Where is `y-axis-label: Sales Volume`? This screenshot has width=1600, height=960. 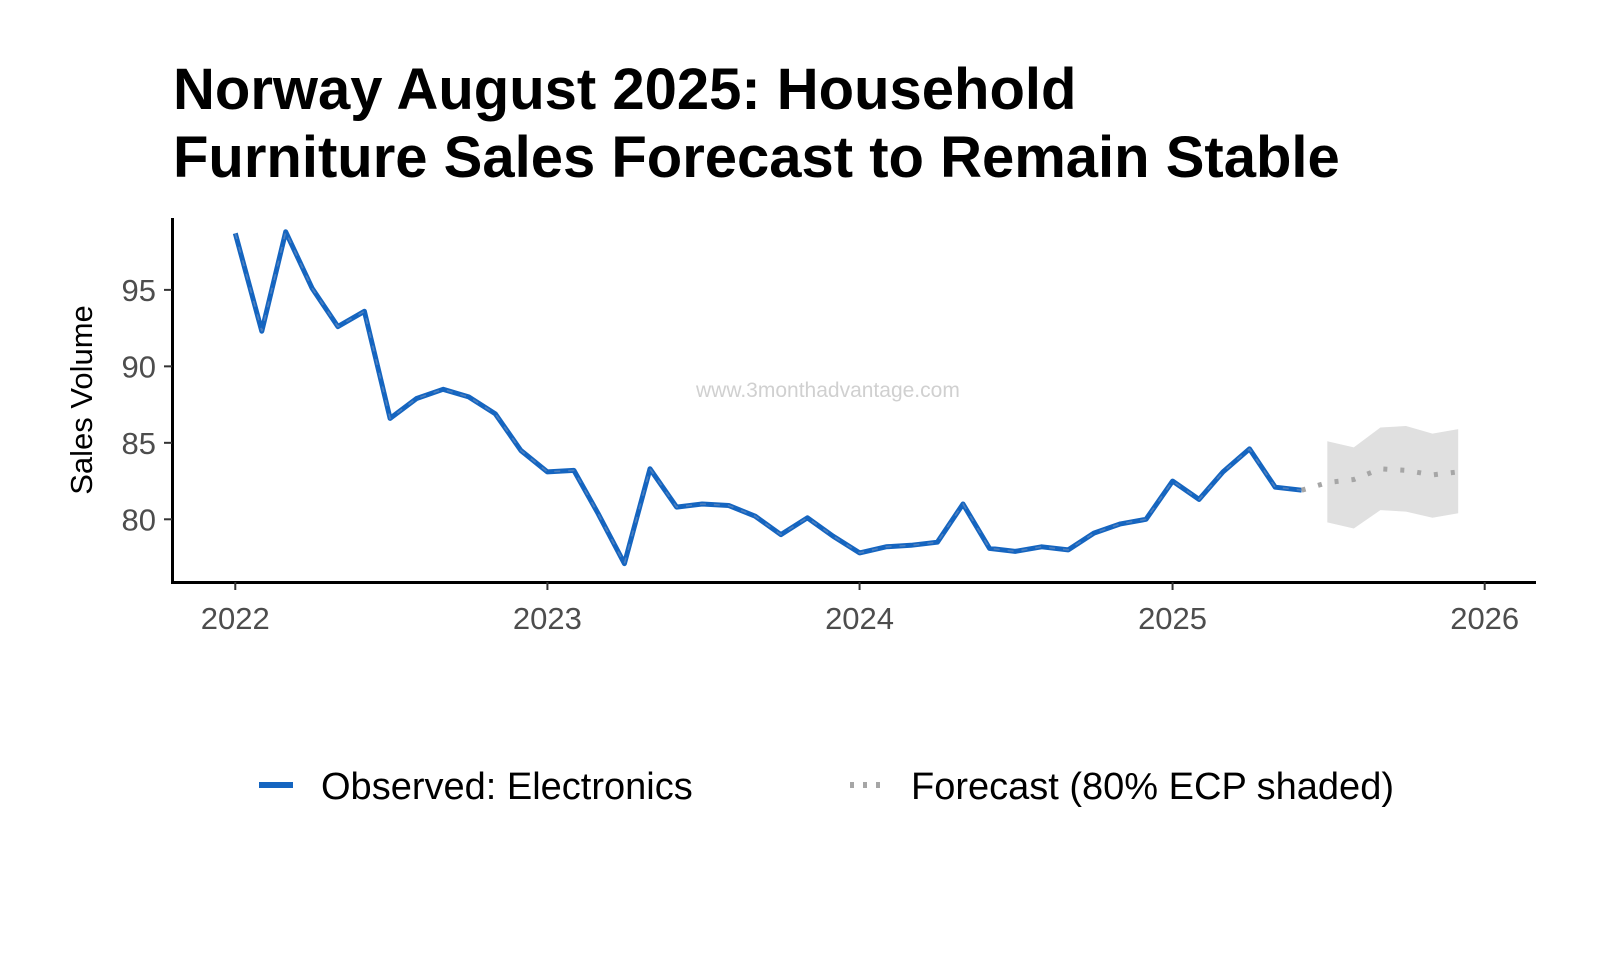
y-axis-label: Sales Volume is located at coordinates (81, 400).